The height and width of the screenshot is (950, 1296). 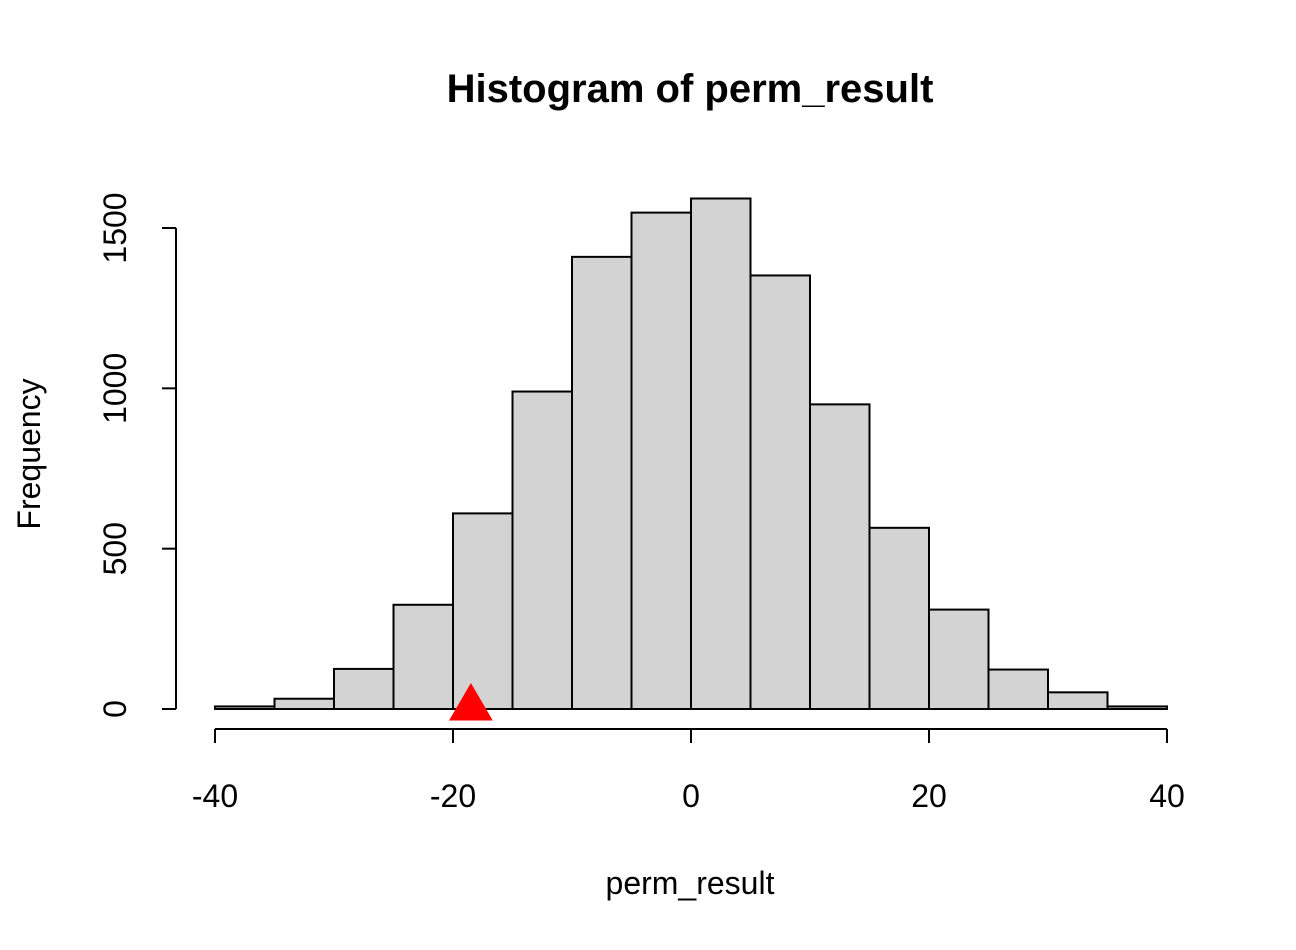 I want to click on y-tick-label: 500, so click(x=115, y=548).